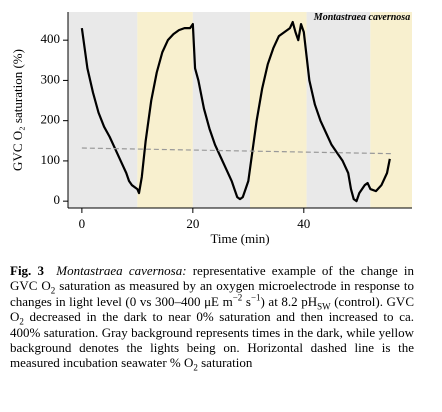 This screenshot has width=442, height=412. I want to click on x-tick-label: 0, so click(82, 223).